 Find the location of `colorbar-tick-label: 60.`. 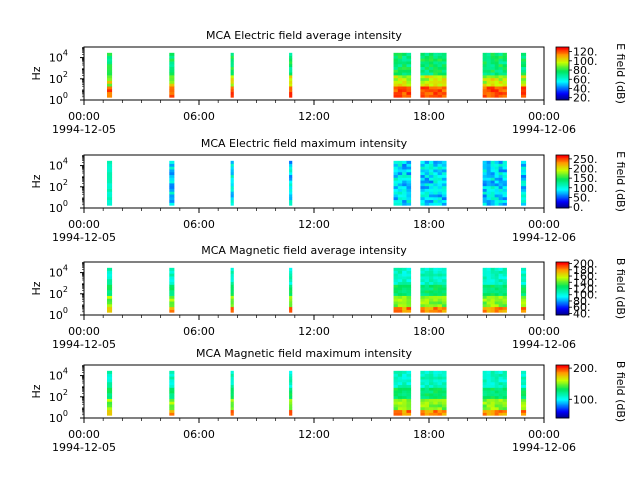

colorbar-tick-label: 60. is located at coordinates (582, 79).